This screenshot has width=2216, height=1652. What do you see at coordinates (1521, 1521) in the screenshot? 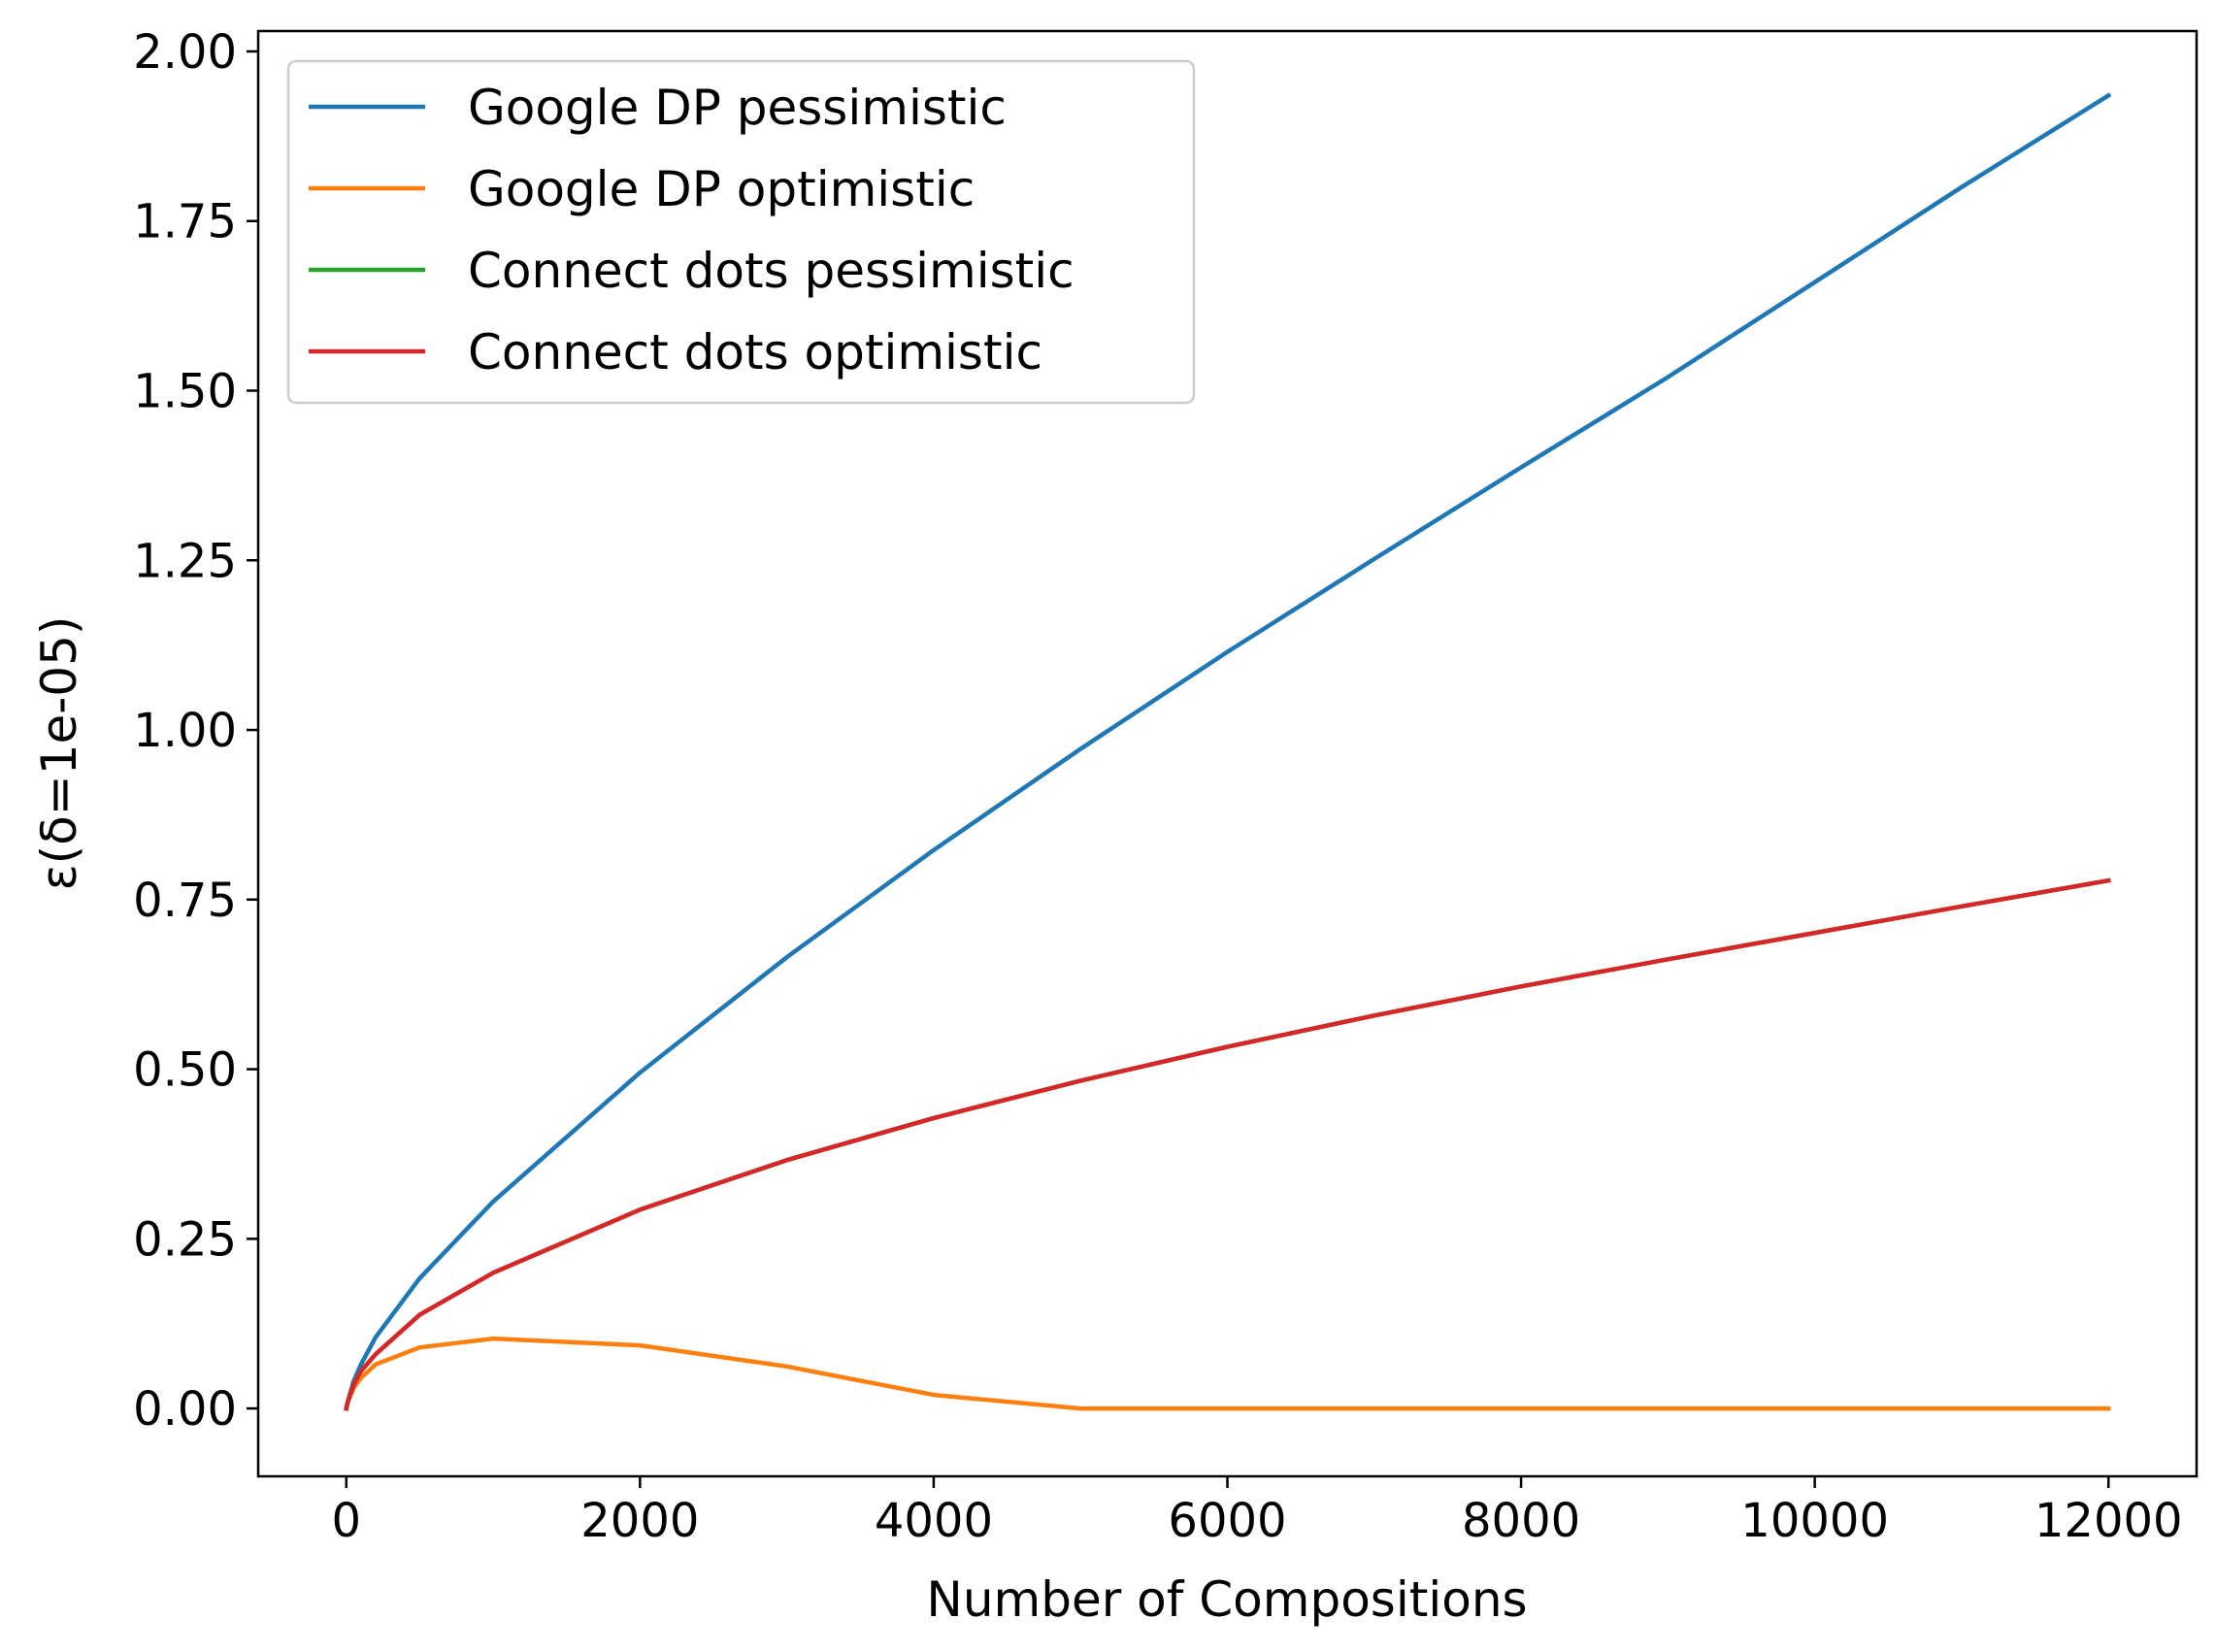
I see `x-tick-label: 8000` at bounding box center [1521, 1521].